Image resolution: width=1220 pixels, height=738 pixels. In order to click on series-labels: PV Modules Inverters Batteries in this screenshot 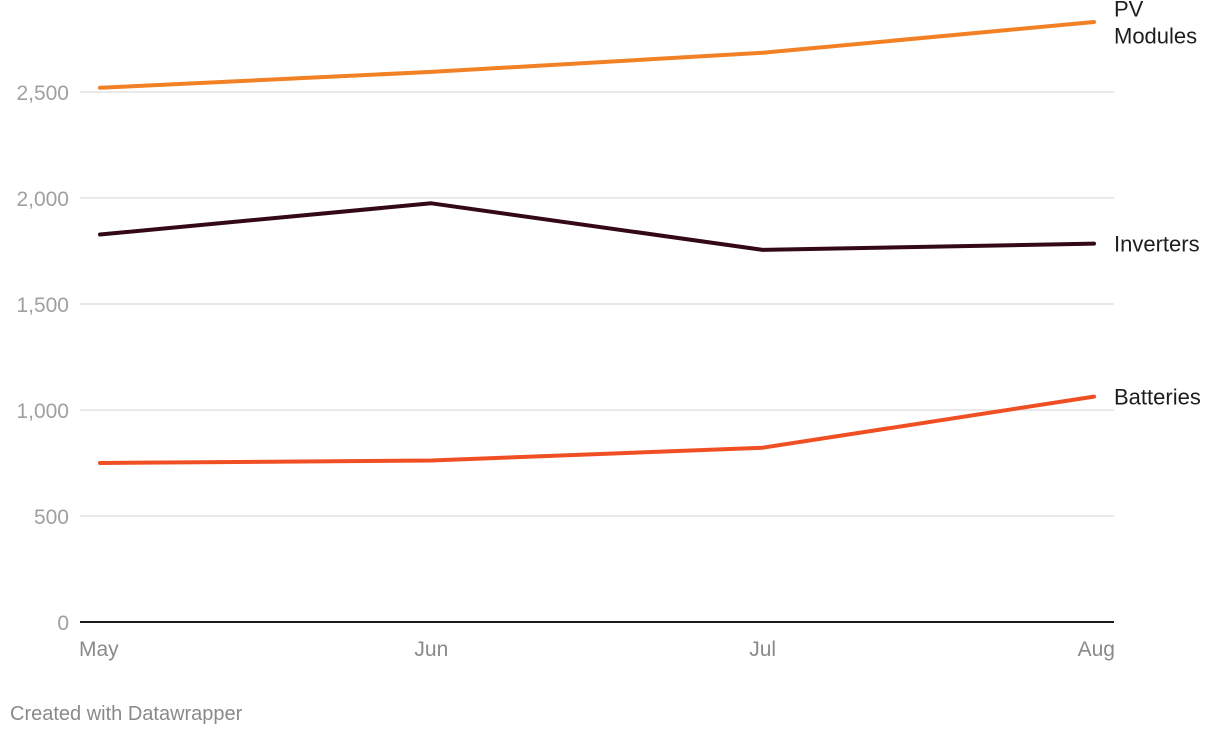, I will do `click(1157, 205)`.